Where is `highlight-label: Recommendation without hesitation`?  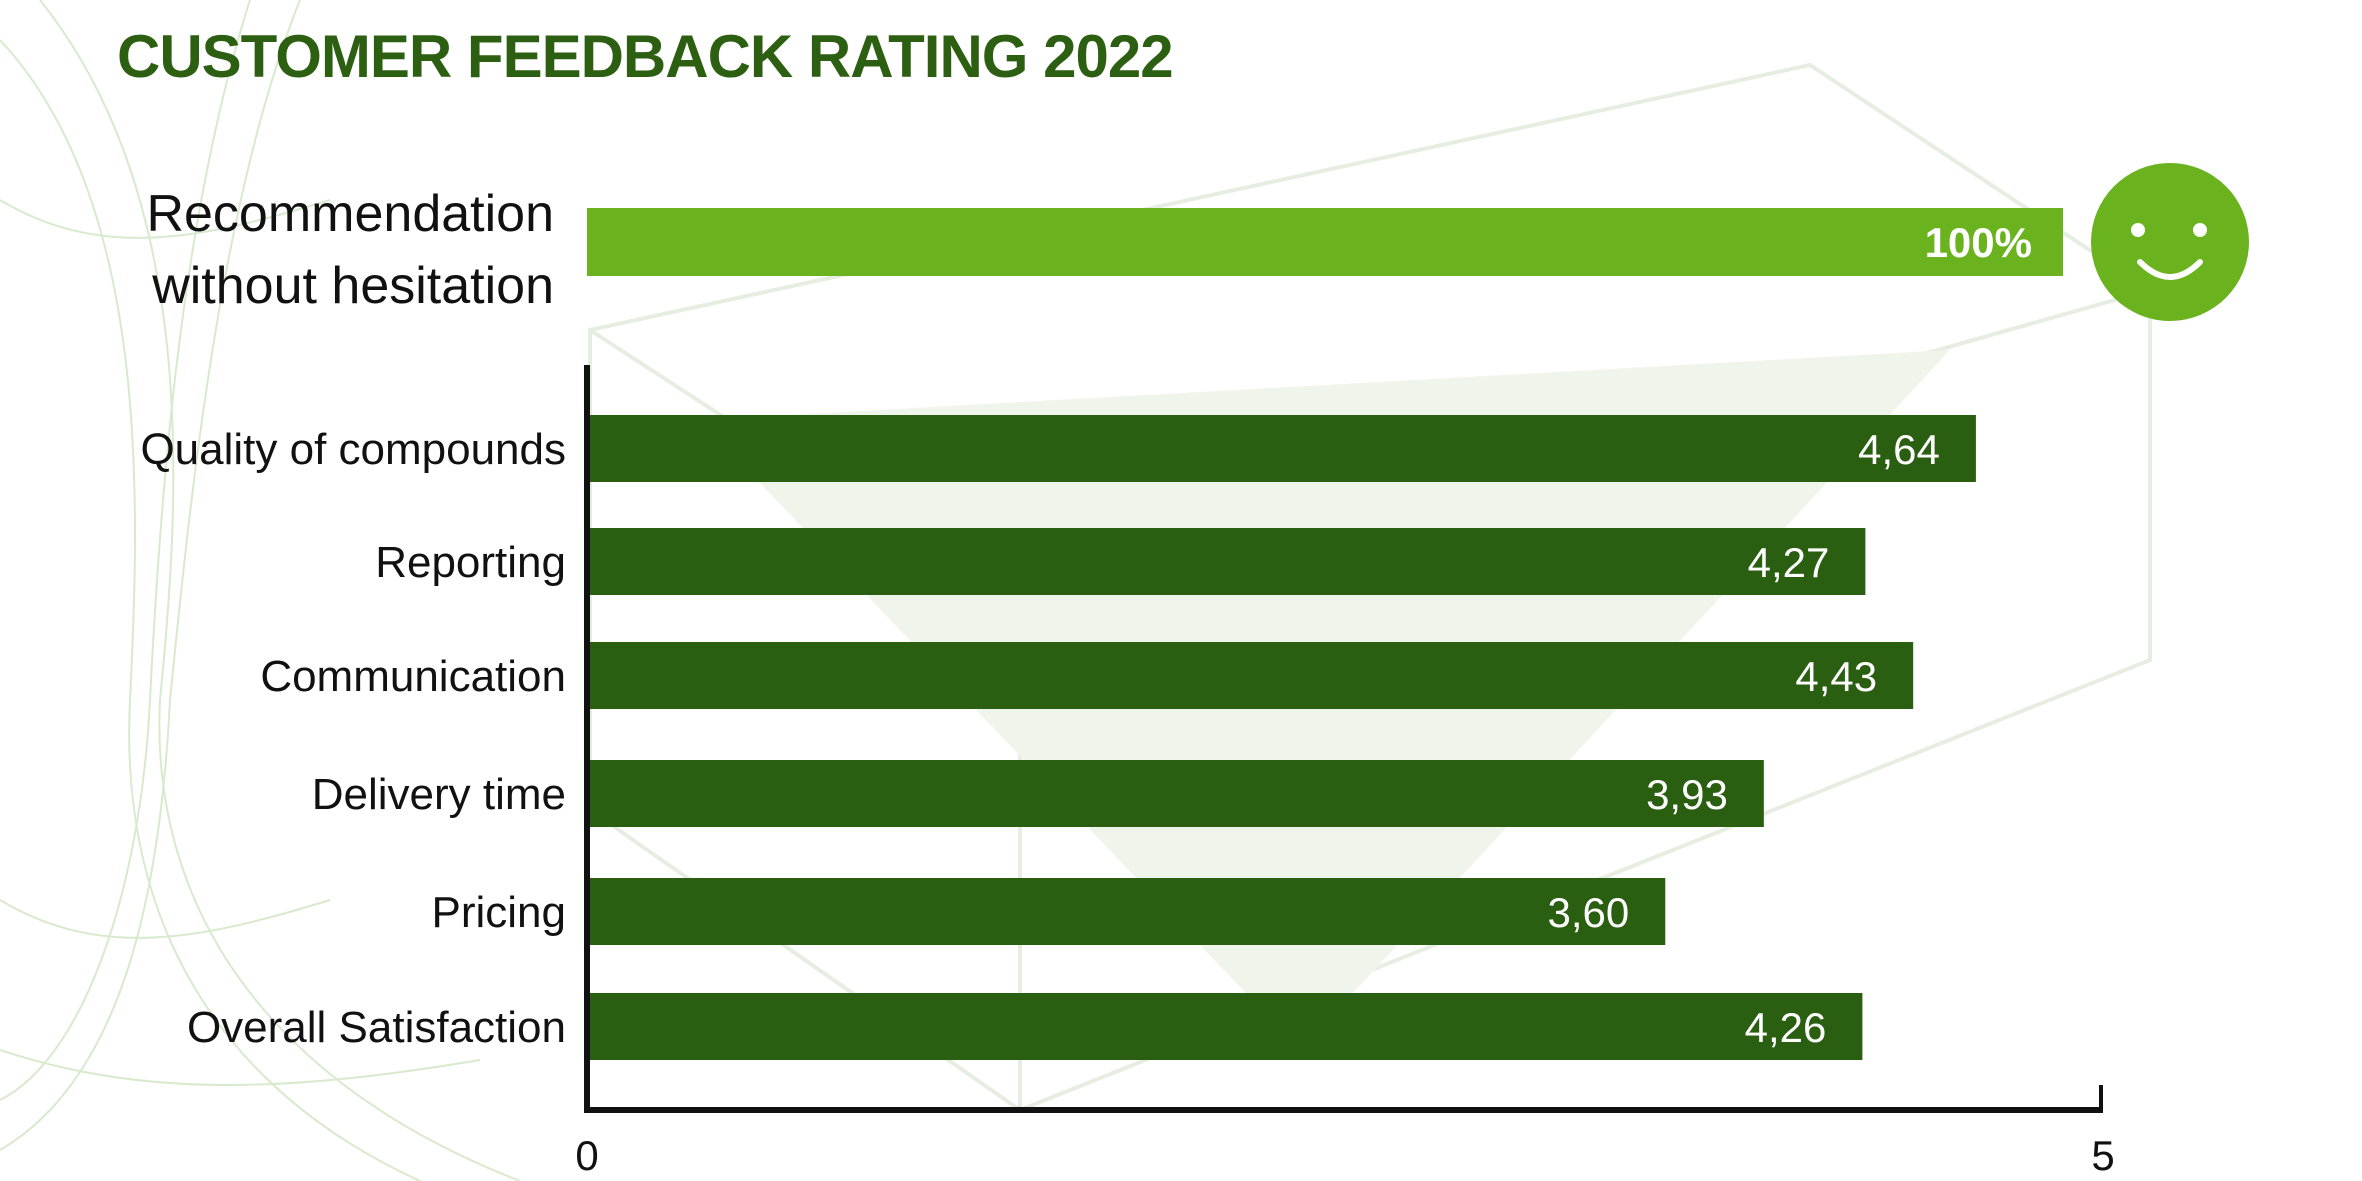 highlight-label: Recommendation without hesitation is located at coordinates (350, 250).